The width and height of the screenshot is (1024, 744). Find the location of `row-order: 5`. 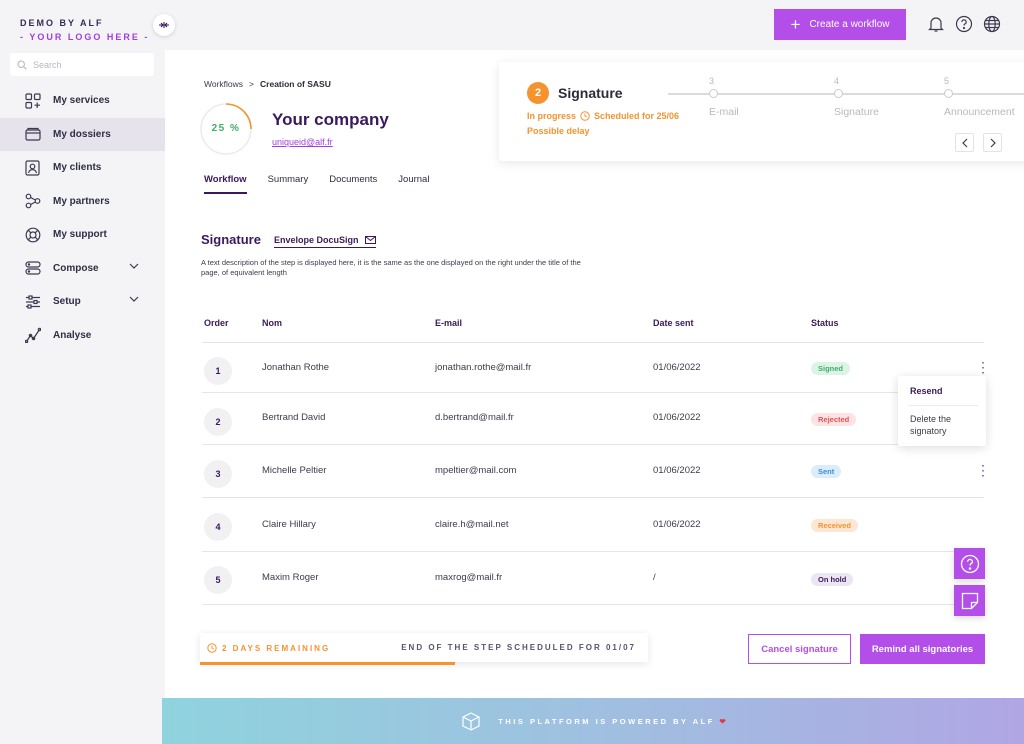

row-order: 5 is located at coordinates (218, 580).